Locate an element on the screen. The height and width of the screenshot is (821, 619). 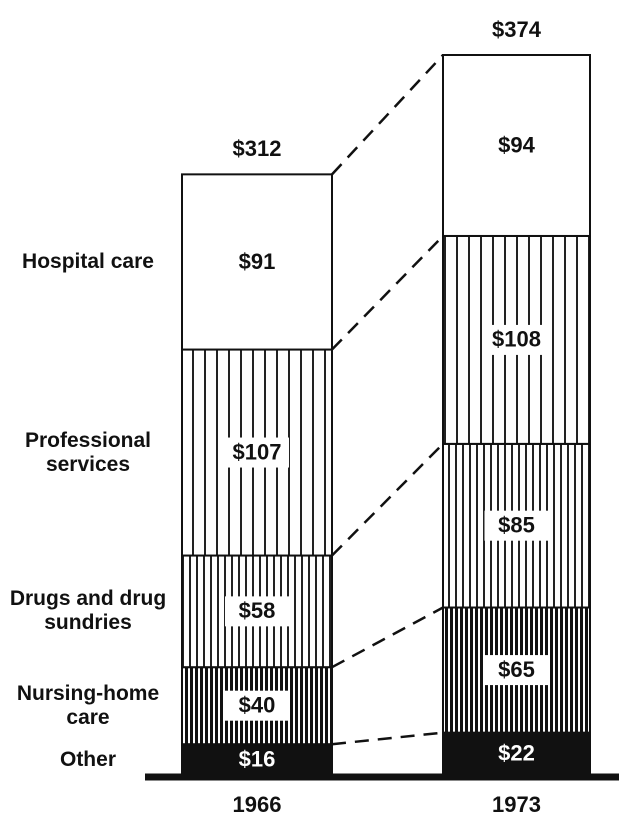
x-tick-label: 1966 is located at coordinates (257, 804).